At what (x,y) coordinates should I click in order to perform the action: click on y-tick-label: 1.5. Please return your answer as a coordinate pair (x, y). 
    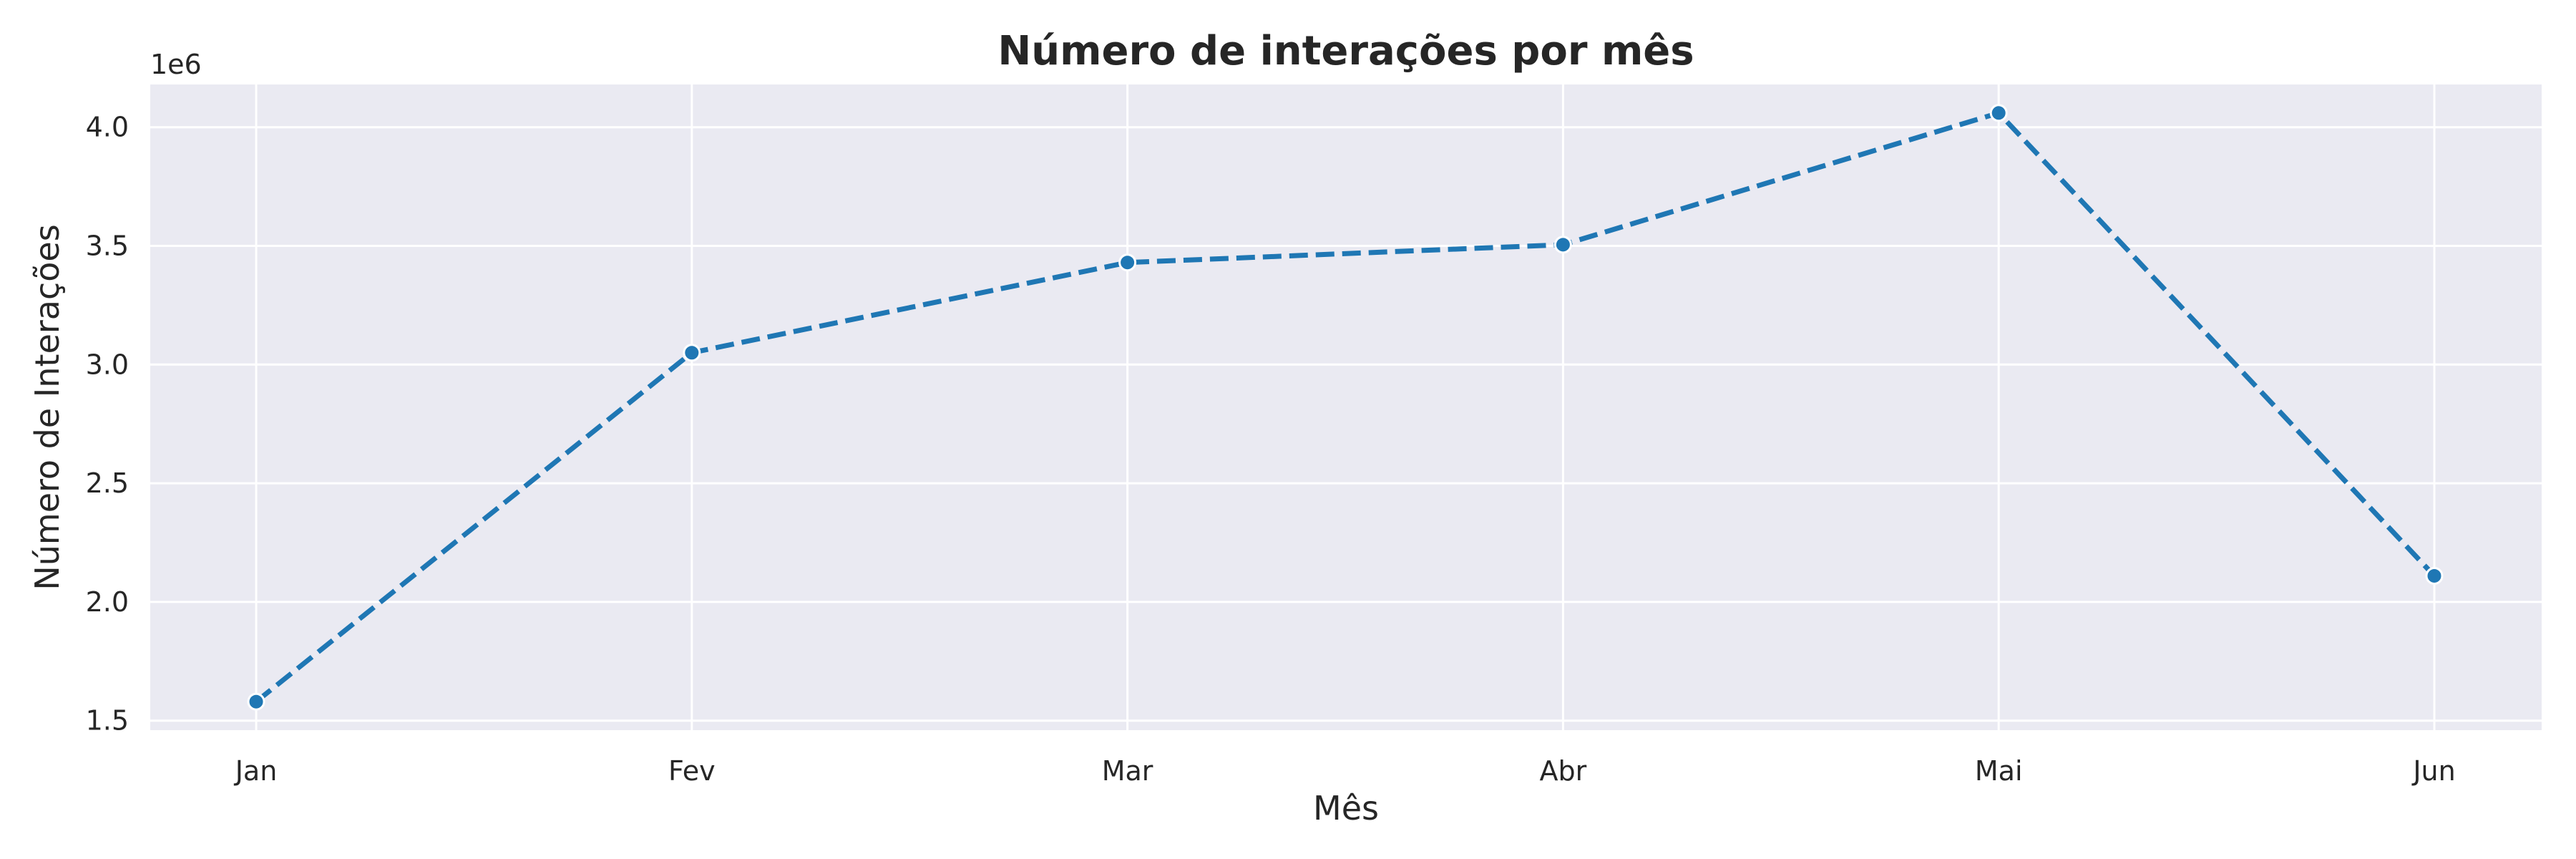
    Looking at the image, I should click on (107, 721).